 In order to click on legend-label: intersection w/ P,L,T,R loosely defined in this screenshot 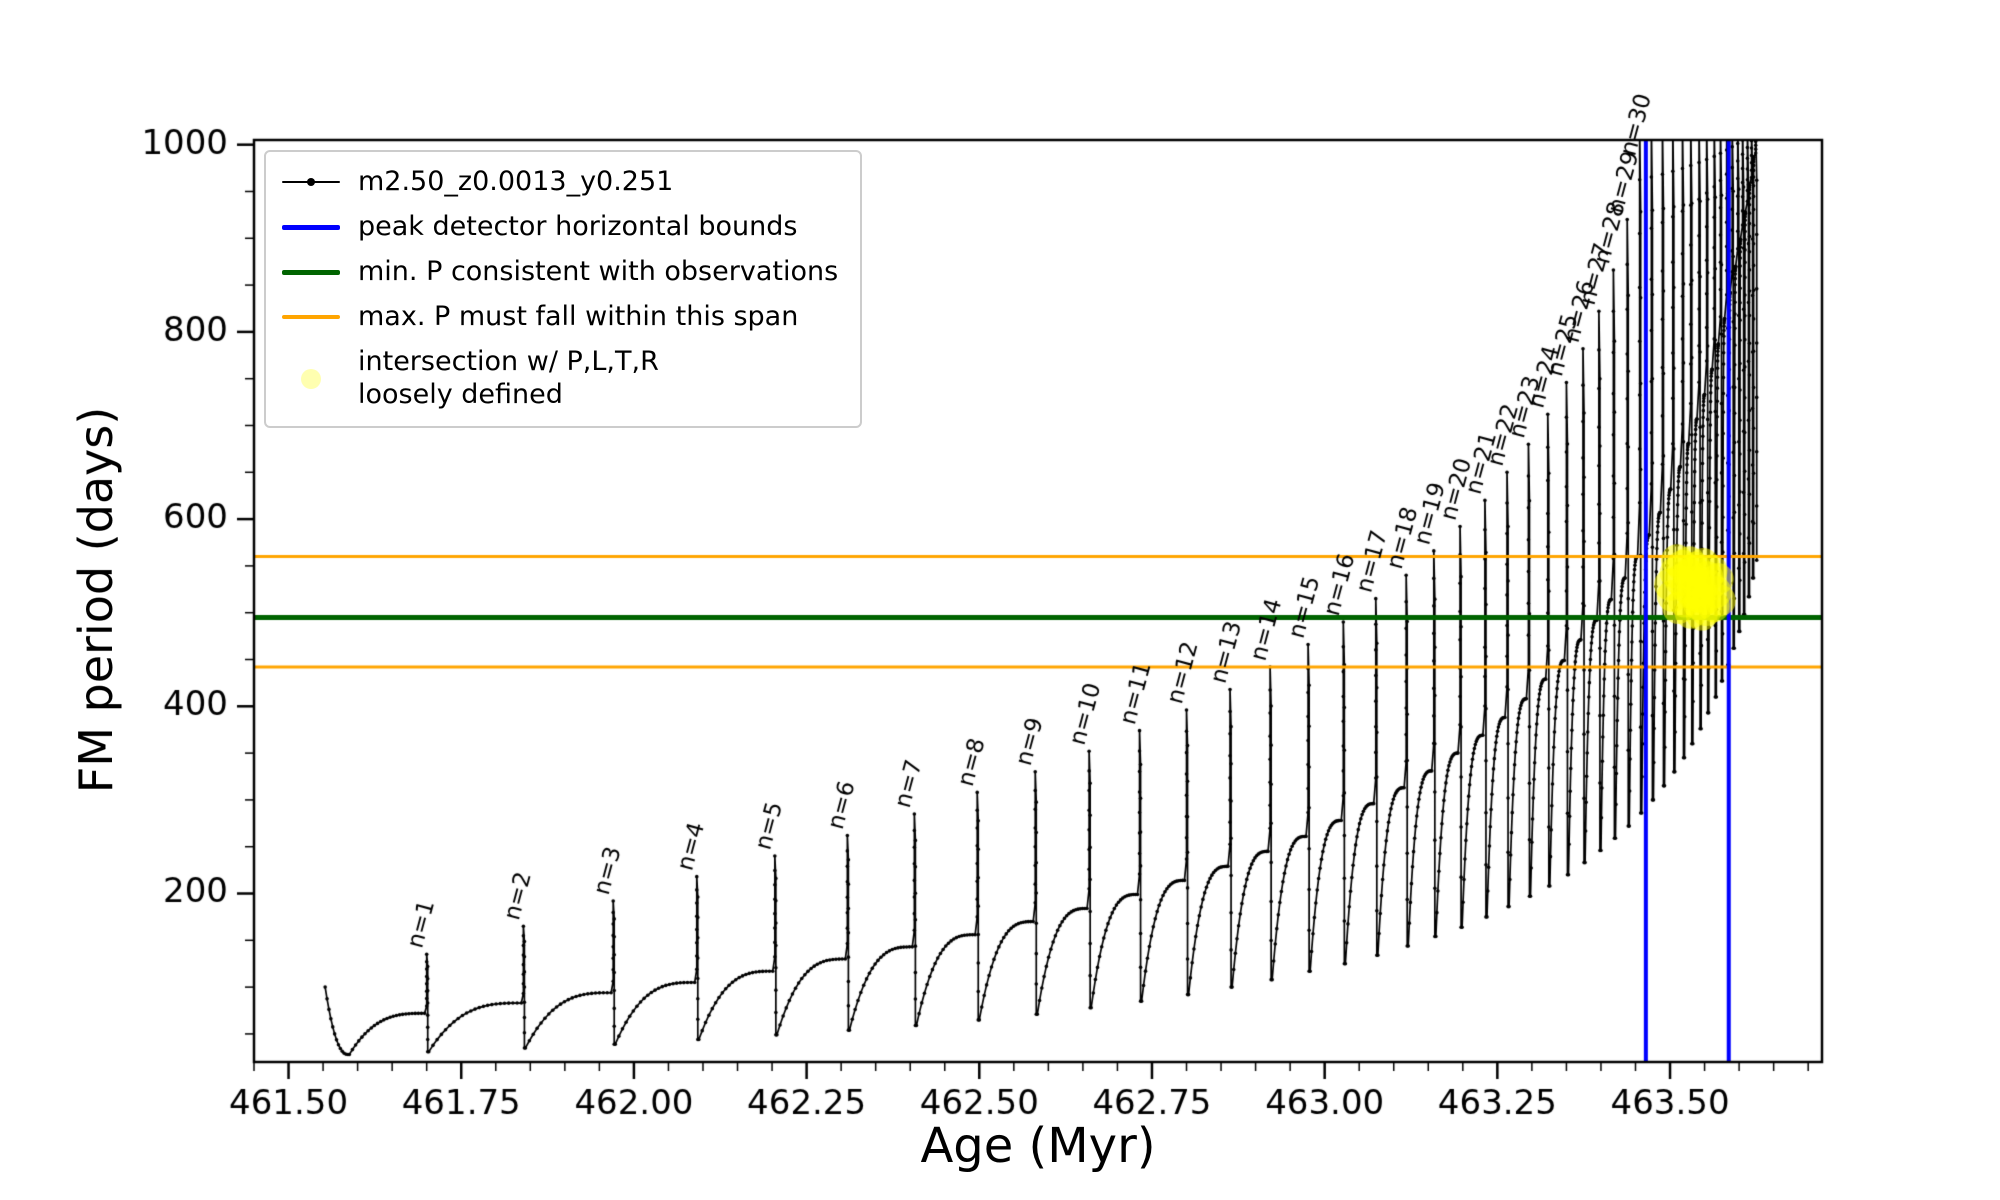, I will do `click(508, 377)`.